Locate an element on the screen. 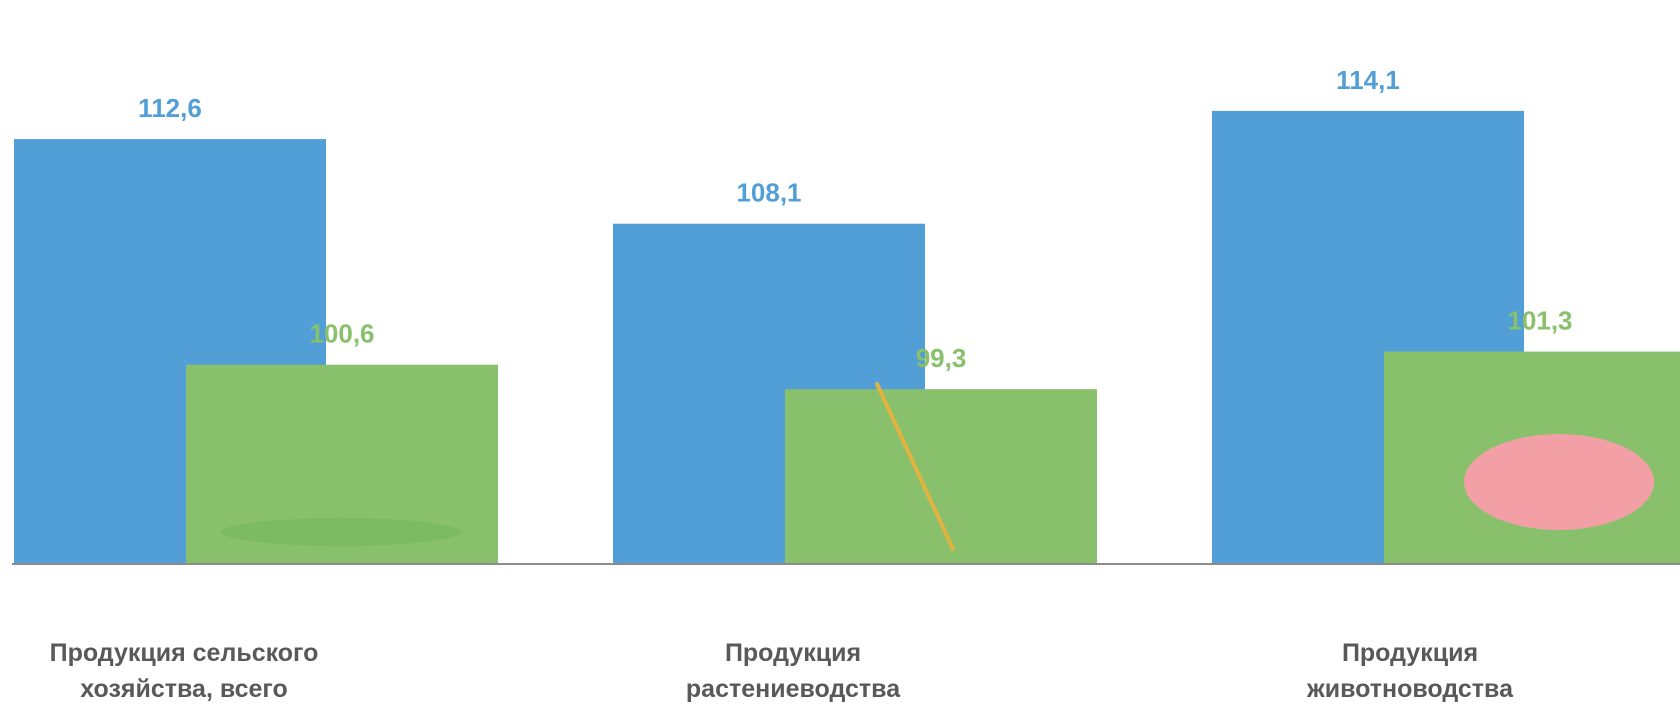  category-label-line: Продукция сельского is located at coordinates (184, 653).